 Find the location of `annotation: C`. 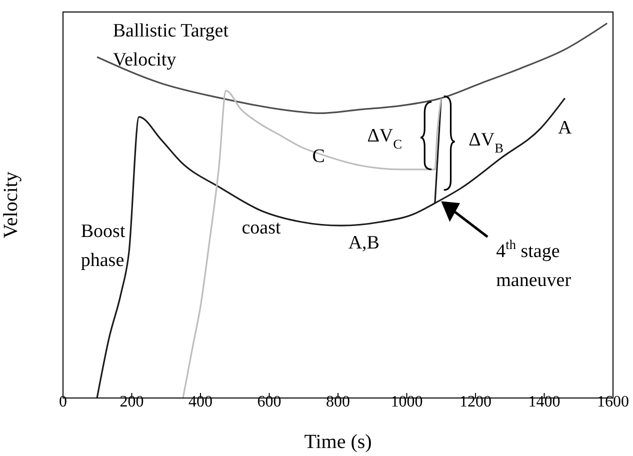

annotation: C is located at coordinates (318, 157).